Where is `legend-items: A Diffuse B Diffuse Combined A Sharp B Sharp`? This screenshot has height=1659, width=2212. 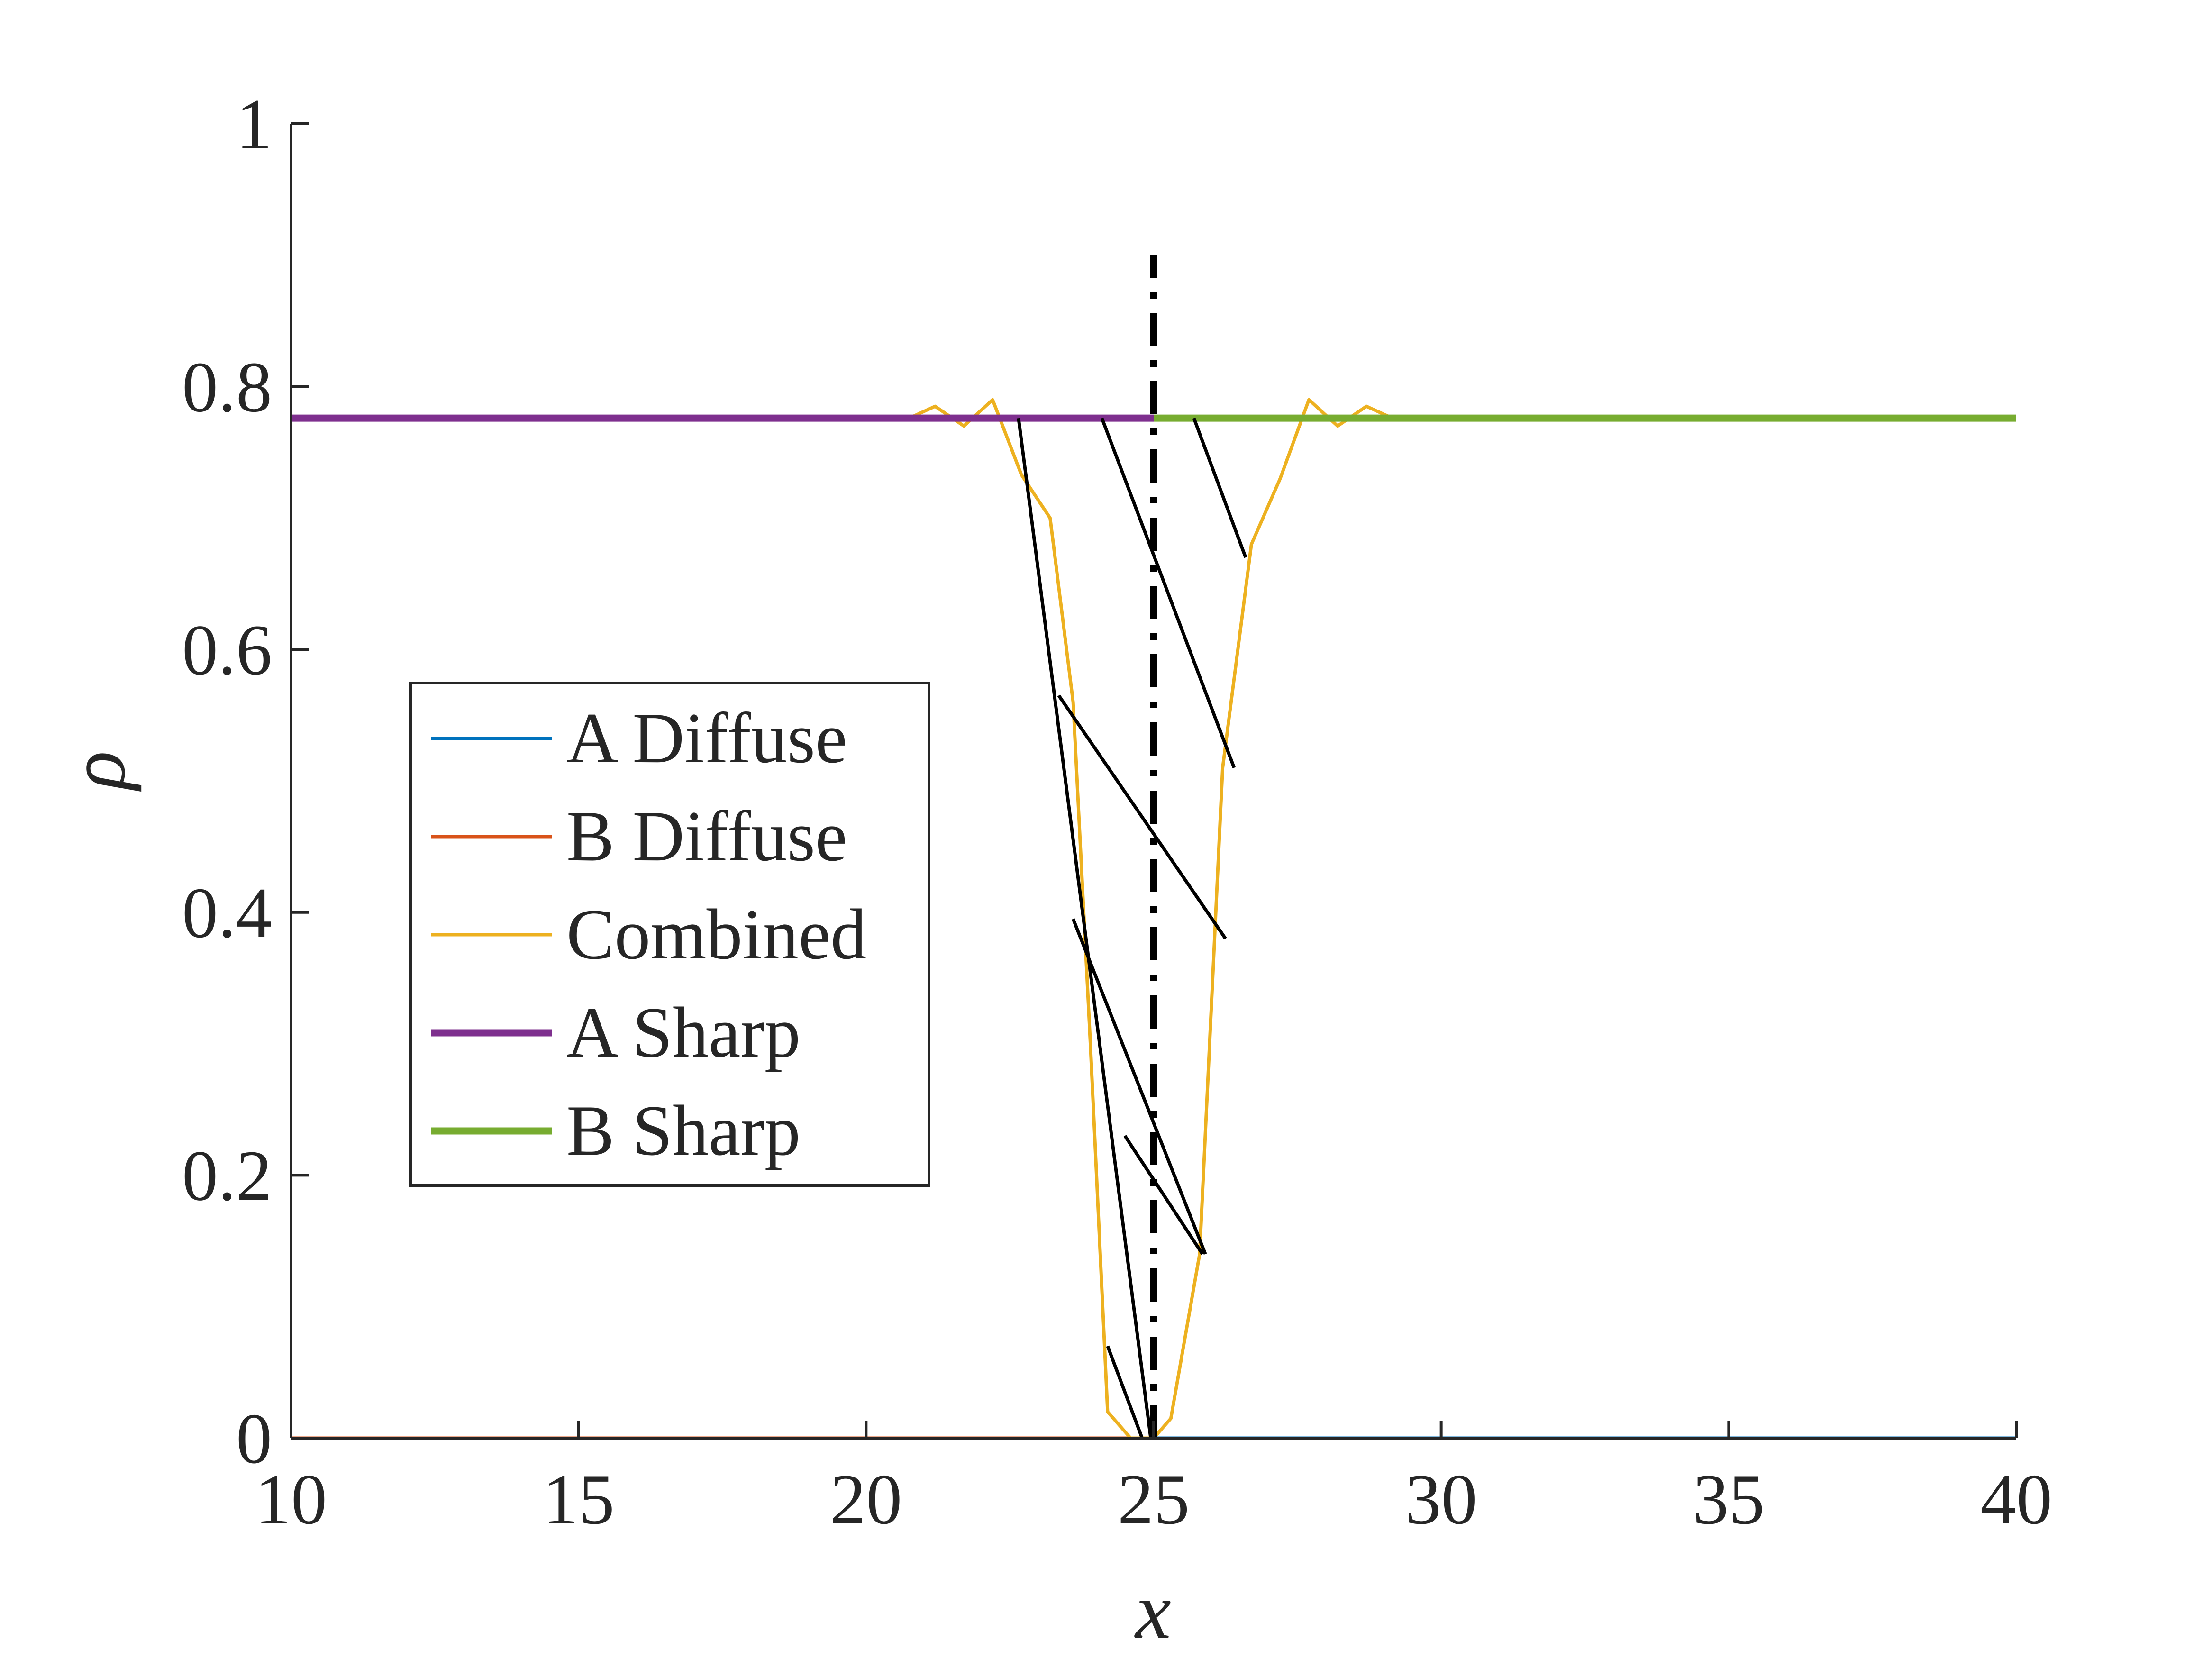 legend-items: A Diffuse B Diffuse Combined A Sharp B Sharp is located at coordinates (648, 934).